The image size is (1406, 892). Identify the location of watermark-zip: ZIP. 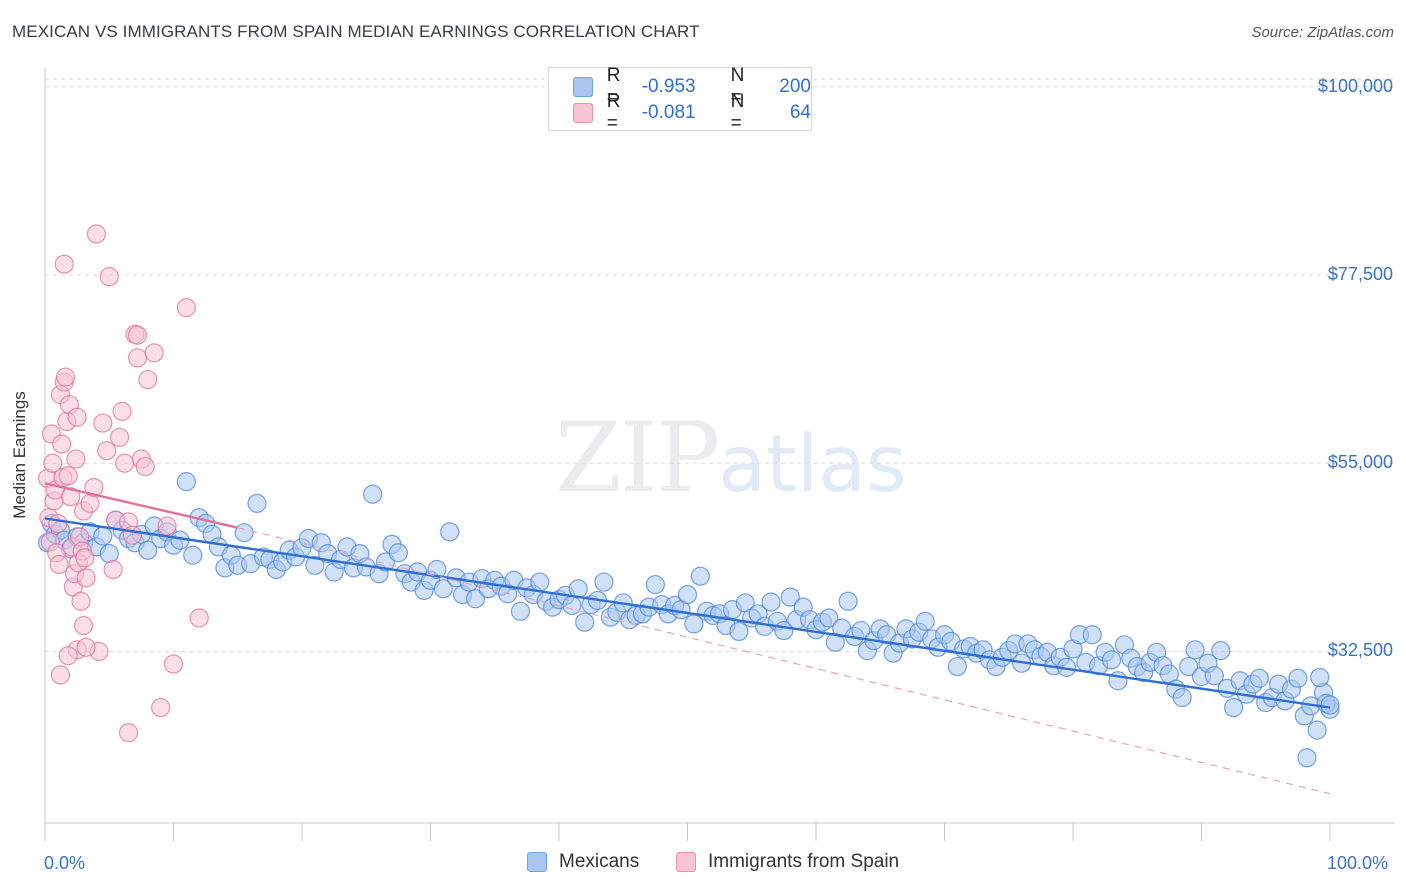
(637, 458).